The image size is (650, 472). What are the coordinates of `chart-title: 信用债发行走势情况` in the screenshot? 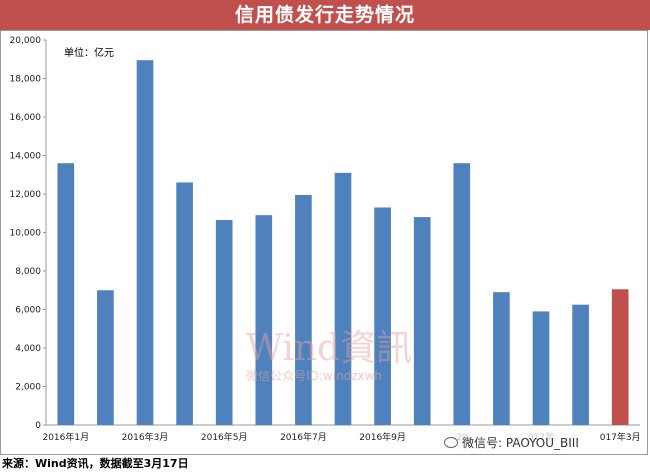 It's located at (325, 15).